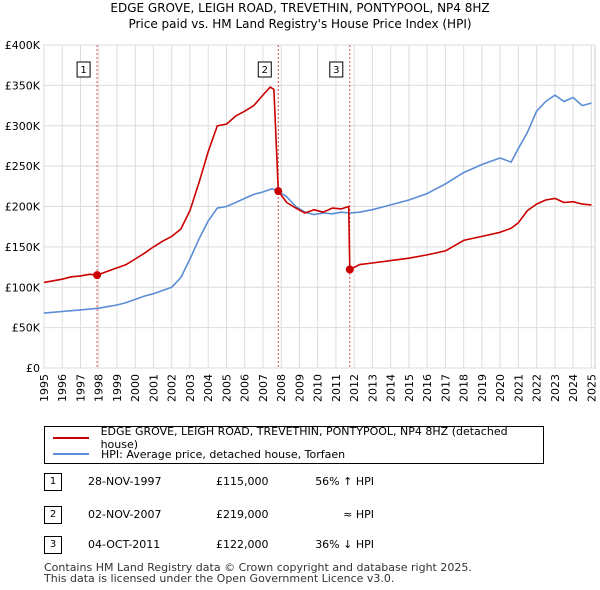 The height and width of the screenshot is (590, 600). I want to click on x-tick-label: 2004, so click(208, 388).